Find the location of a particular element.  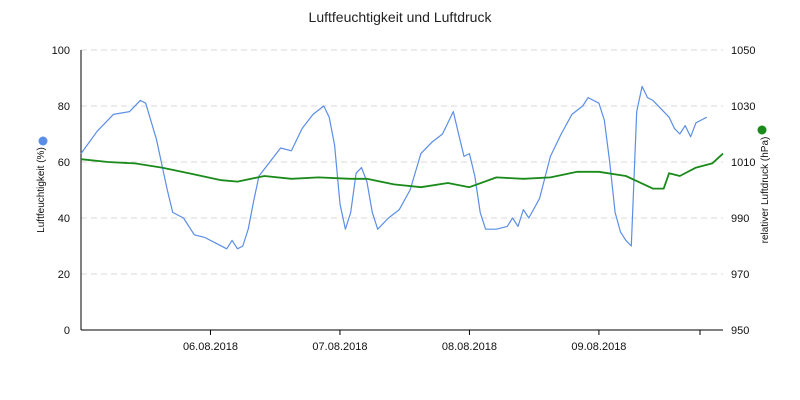

x-tick-label: 08.08.2018 is located at coordinates (469, 347).